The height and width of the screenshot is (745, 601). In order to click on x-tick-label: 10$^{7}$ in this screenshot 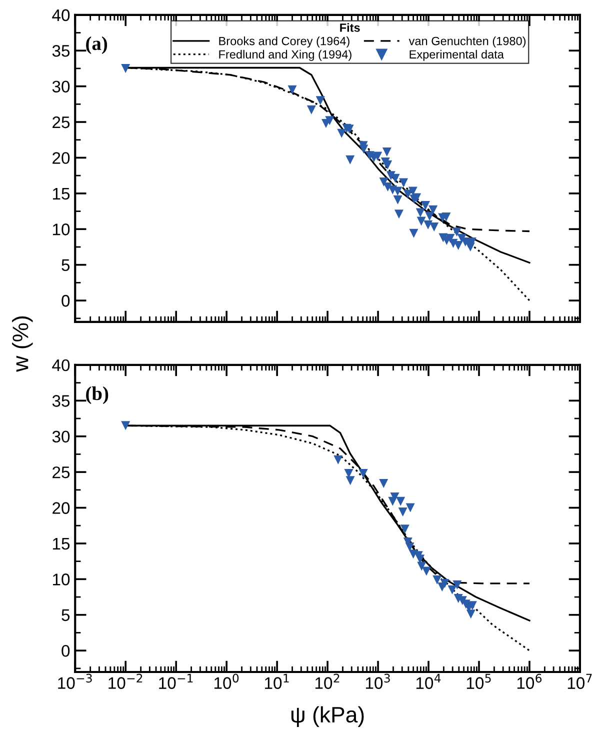, I will do `click(580, 681)`.